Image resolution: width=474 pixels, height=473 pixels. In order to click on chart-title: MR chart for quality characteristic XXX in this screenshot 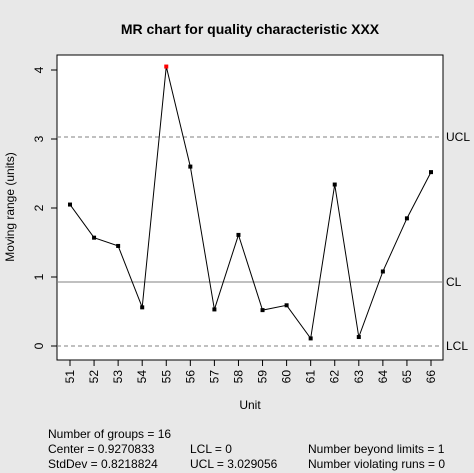, I will do `click(250, 29)`.